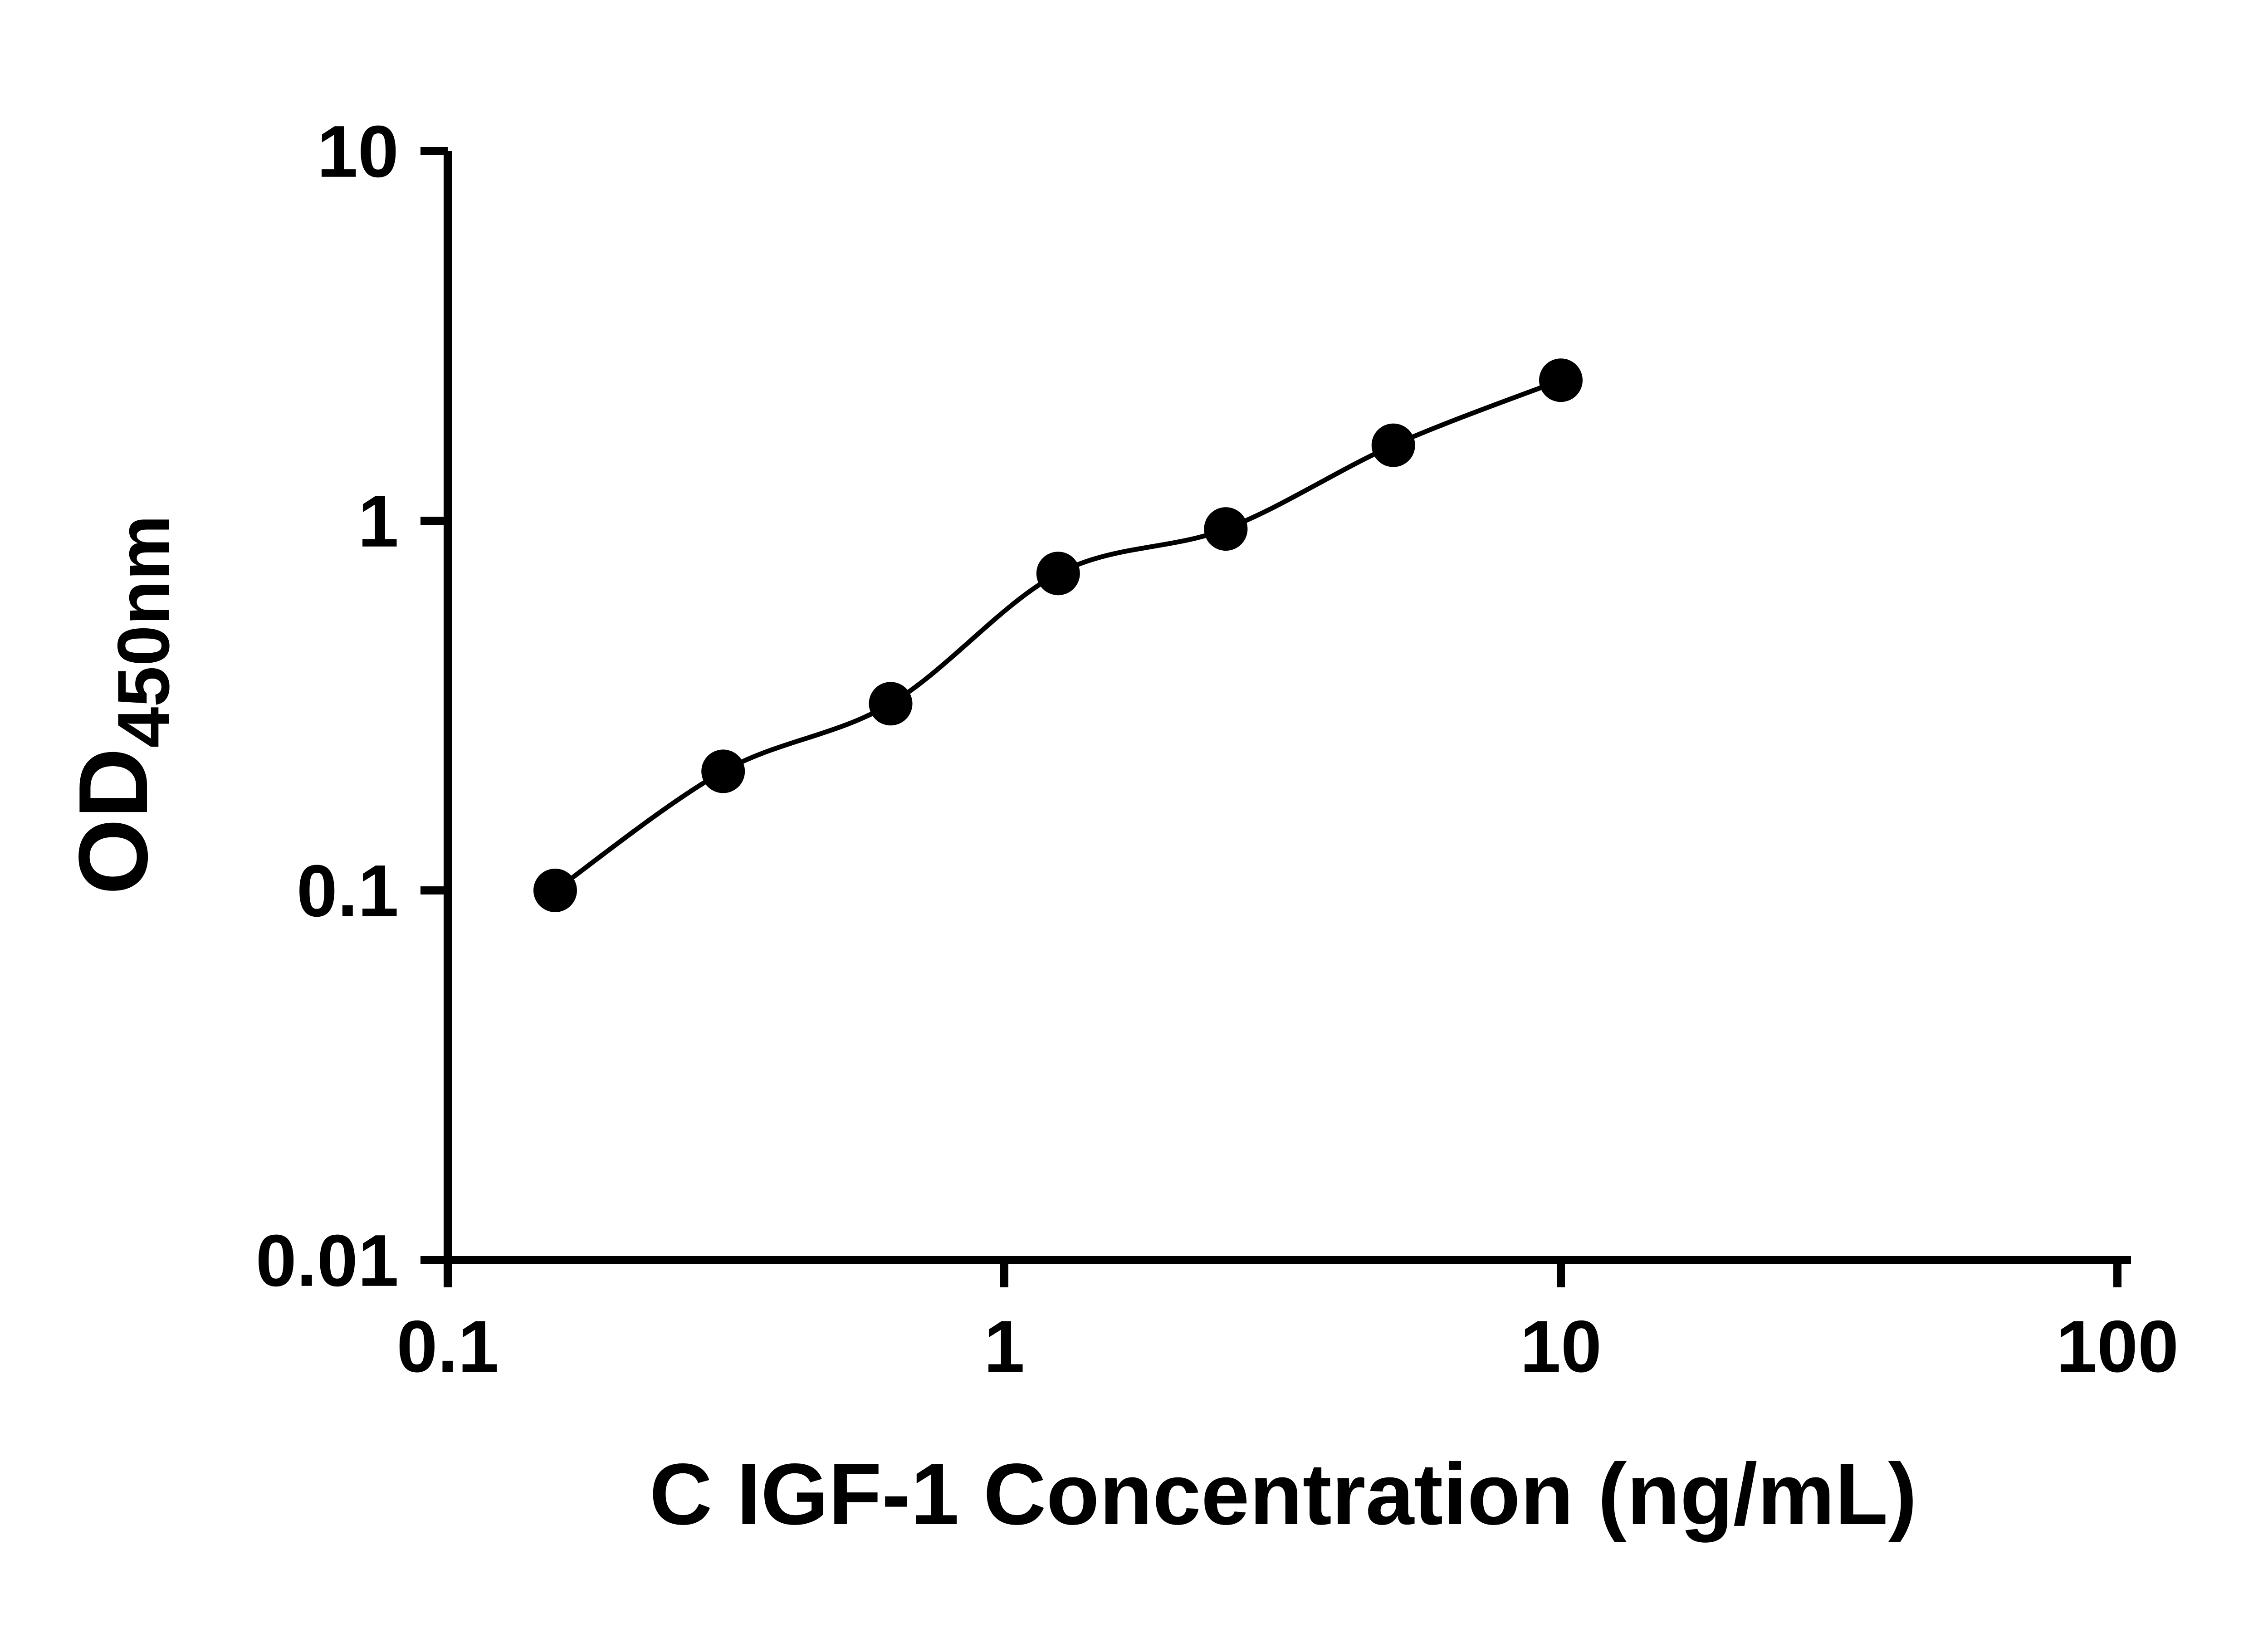 This screenshot has height=1633, width=2268. Describe the element at coordinates (2117, 1346) in the screenshot. I see `x-tick-label: 100` at that location.